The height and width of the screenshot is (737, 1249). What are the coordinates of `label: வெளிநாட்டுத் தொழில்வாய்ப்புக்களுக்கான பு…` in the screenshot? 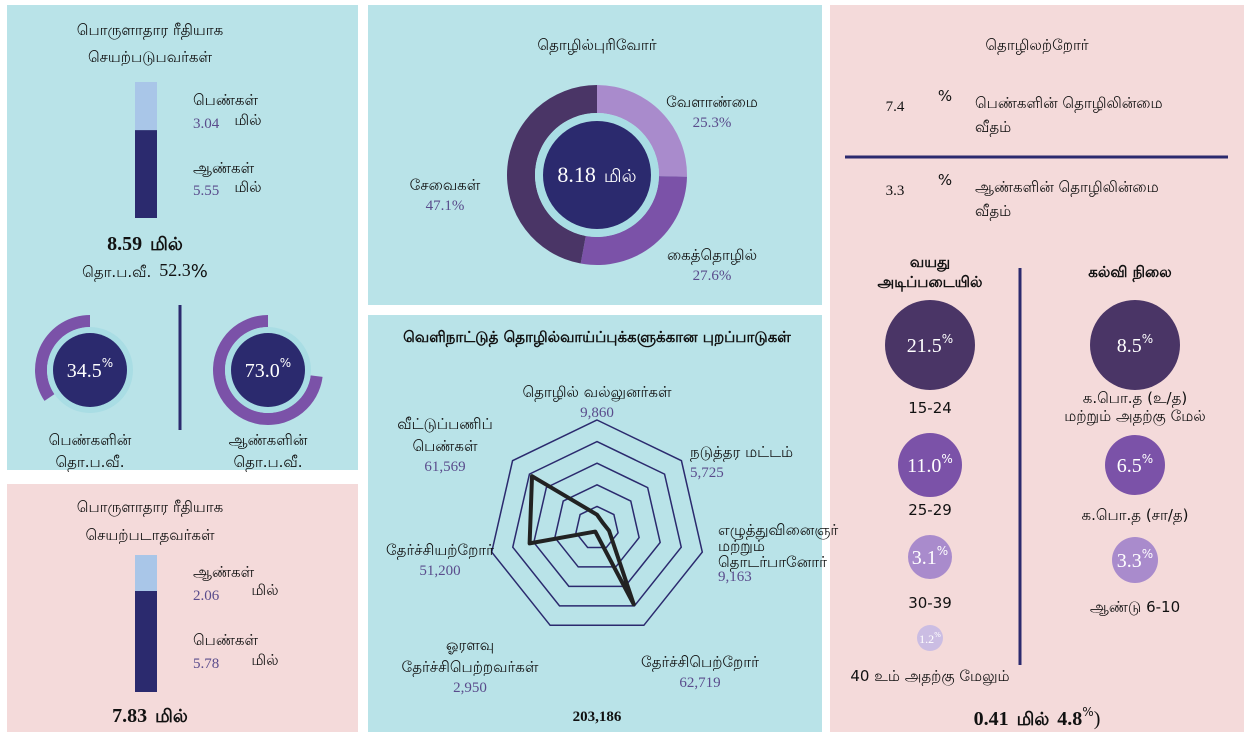 It's located at (597, 337).